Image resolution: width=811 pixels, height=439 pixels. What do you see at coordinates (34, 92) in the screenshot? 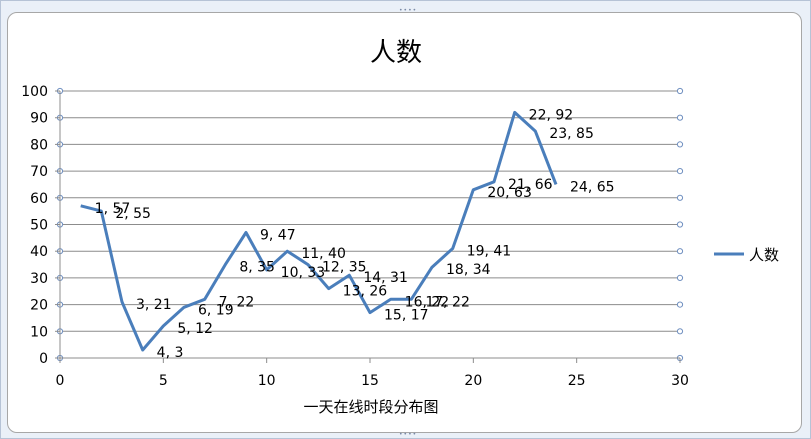
I see `y-tick-label: 100` at bounding box center [34, 92].